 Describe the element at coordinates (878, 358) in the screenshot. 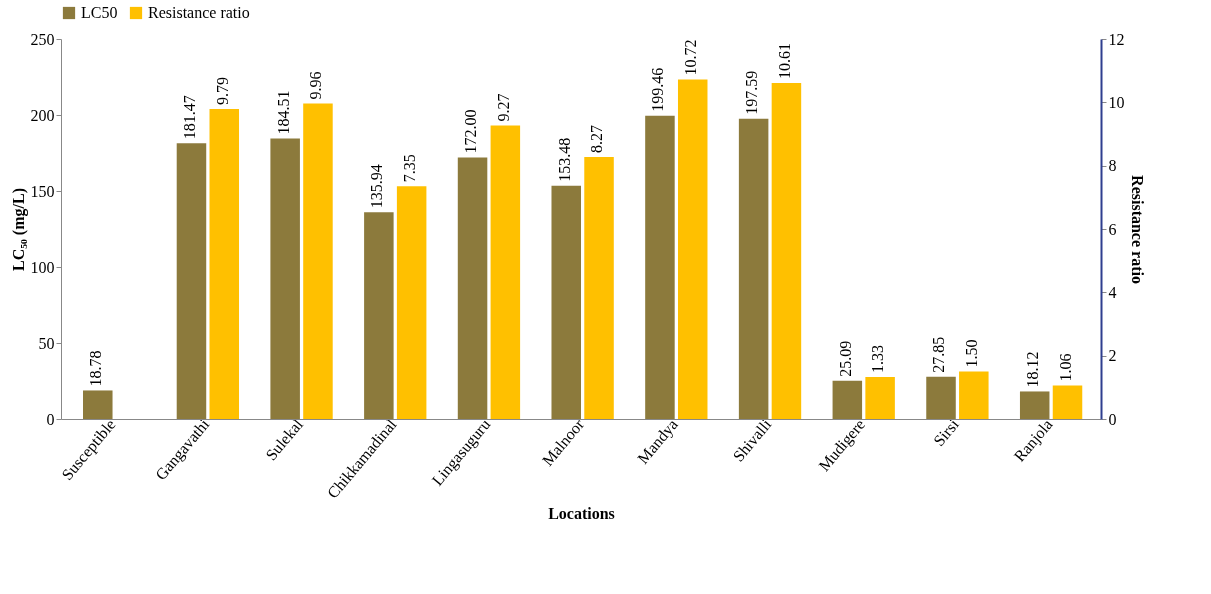

I see `data-label: 1.33` at that location.